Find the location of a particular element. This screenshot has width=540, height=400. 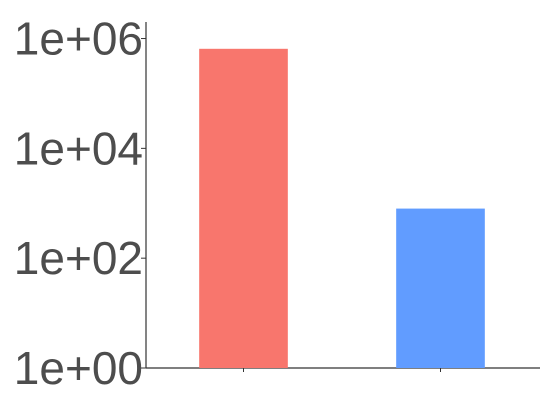

y-tick-label: 1e+02 is located at coordinates (78, 258).